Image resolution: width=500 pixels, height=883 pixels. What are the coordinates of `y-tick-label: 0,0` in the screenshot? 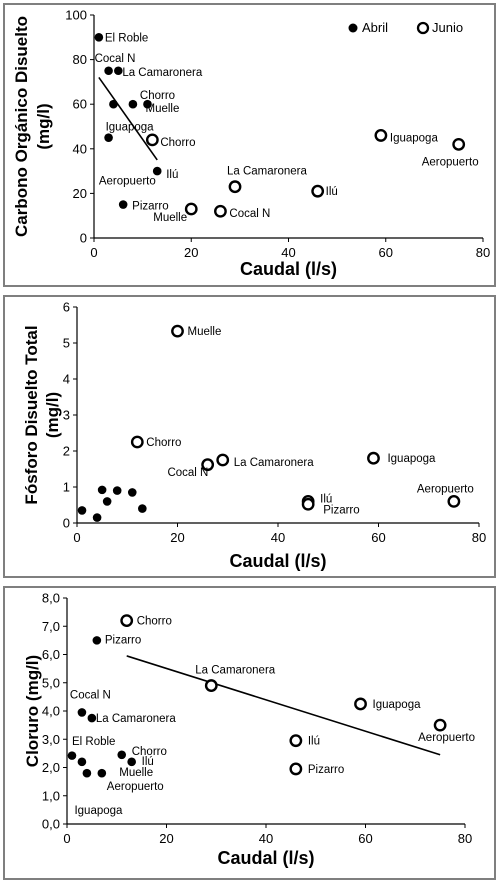 It's located at (51, 824).